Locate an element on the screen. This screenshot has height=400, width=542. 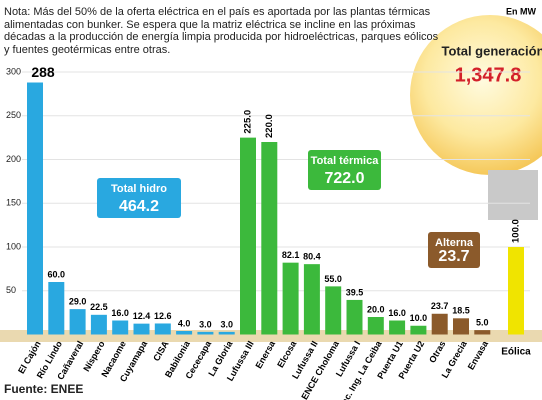
total-value: 1,347.8 is located at coordinates (488, 75).